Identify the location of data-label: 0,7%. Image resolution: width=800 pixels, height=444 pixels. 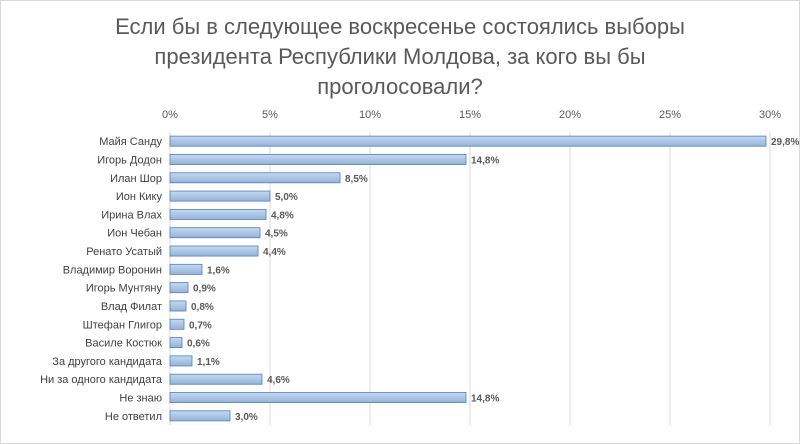
(200, 325).